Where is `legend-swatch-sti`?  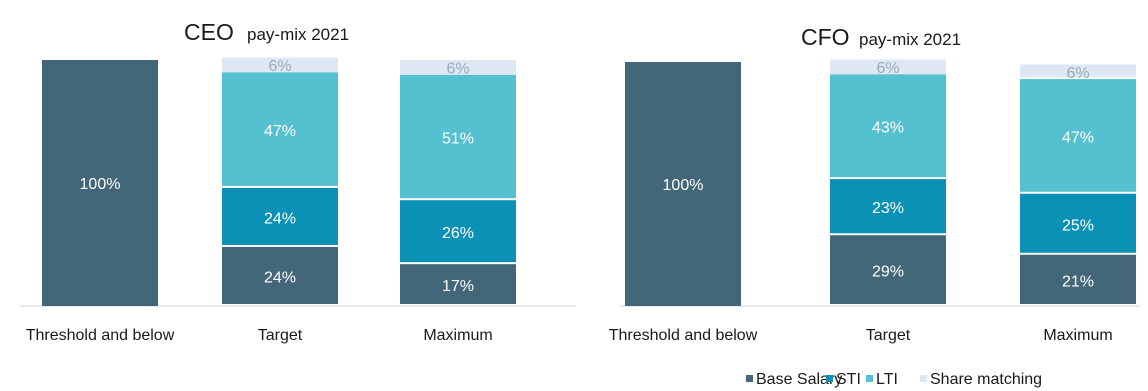 legend-swatch-sti is located at coordinates (829, 378).